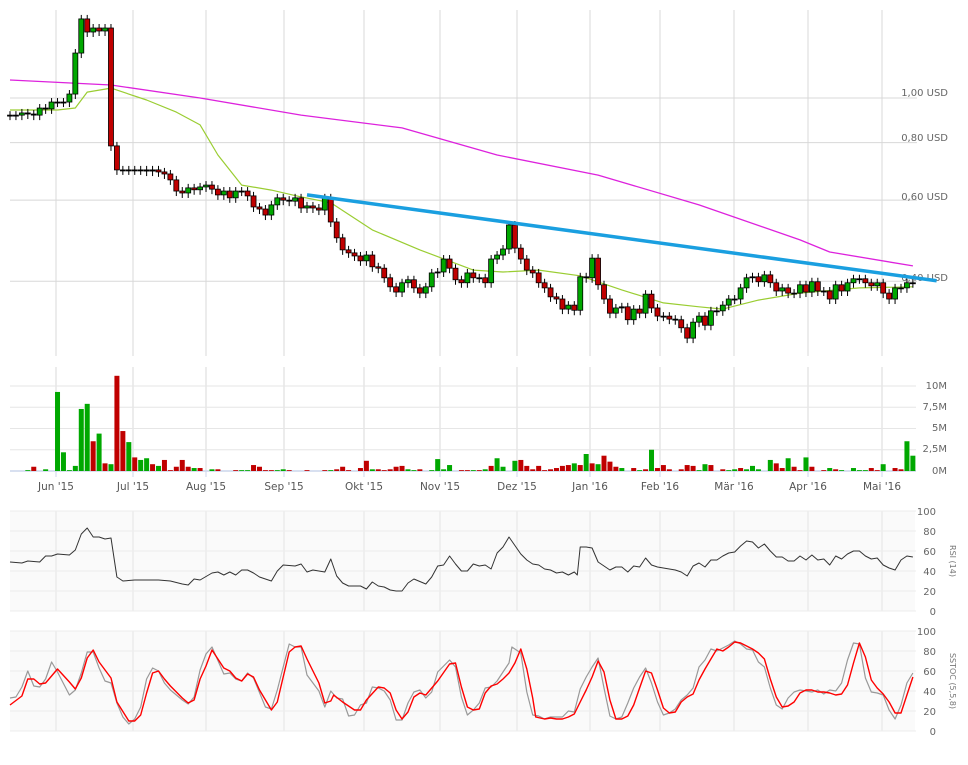 Image resolution: width=968 pixels, height=765 pixels. Describe the element at coordinates (929, 652) in the screenshot. I see `stochastic-tick-label: 80` at that location.